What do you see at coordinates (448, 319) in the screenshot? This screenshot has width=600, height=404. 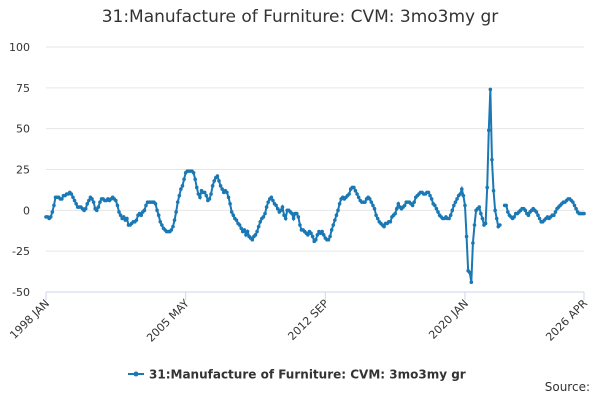 I see `x-tick-label: 2020 JAN` at bounding box center [448, 319].